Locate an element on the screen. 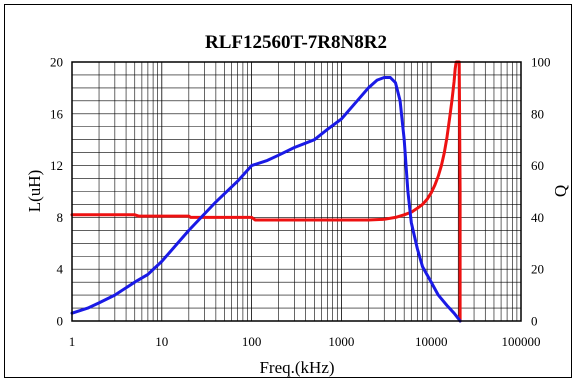 Image resolution: width=584 pixels, height=387 pixels. x-tick-label: 10000 is located at coordinates (431, 341).